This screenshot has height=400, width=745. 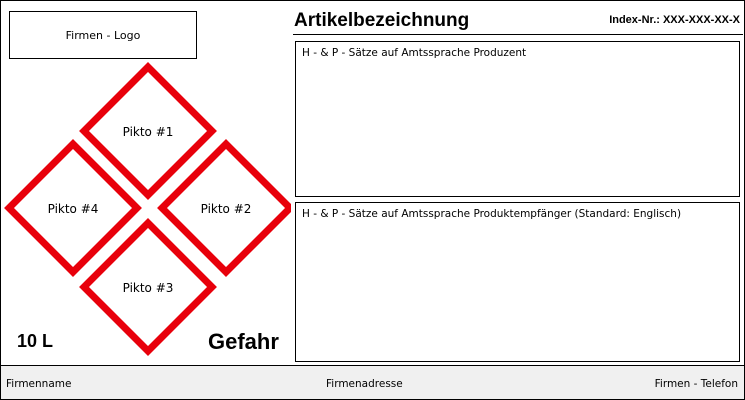 What do you see at coordinates (35, 341) in the screenshot?
I see `volume-text: 10 L` at bounding box center [35, 341].